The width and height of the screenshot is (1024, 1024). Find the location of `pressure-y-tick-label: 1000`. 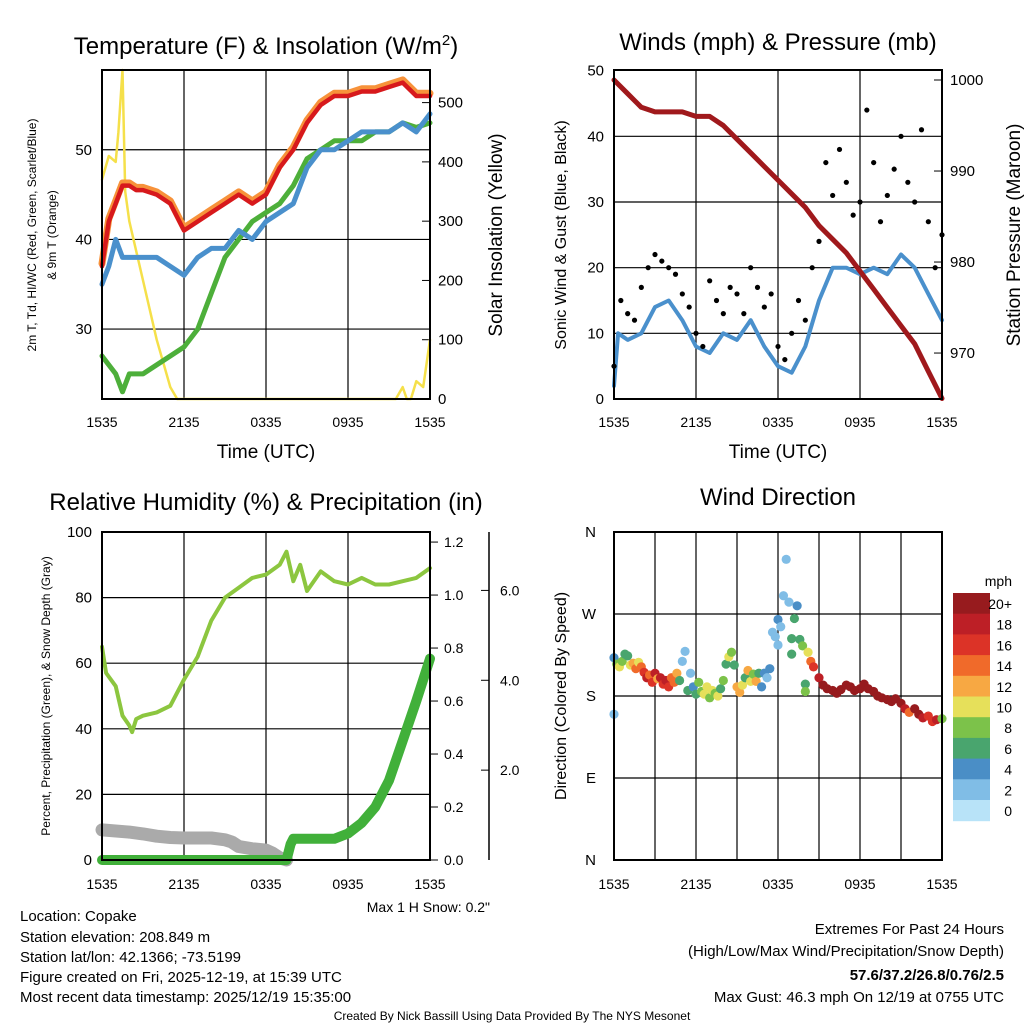

pressure-y-tick-label: 1000 is located at coordinates (966, 80).